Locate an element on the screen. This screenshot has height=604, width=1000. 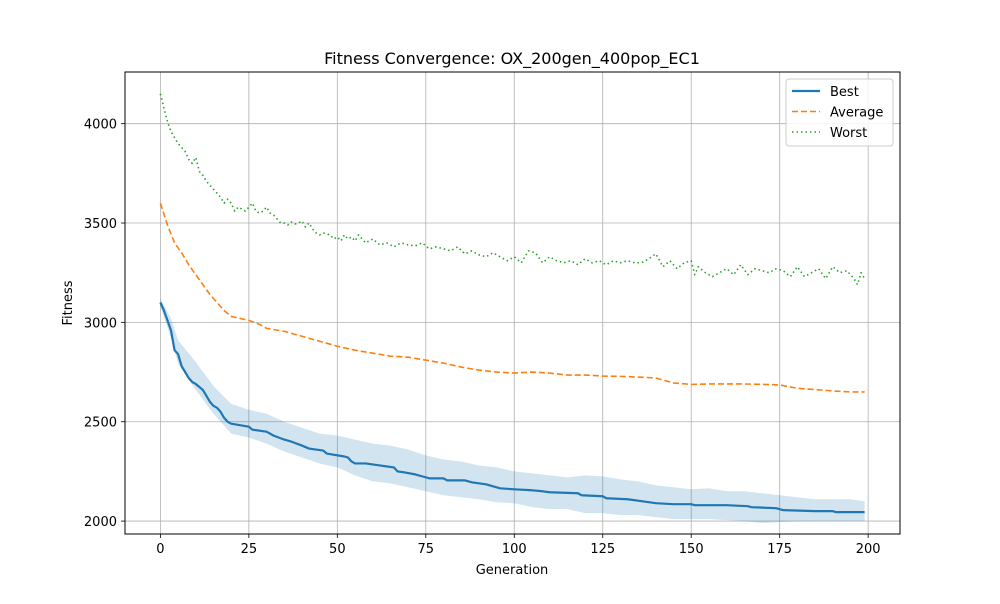
y-tick-label: 3500 is located at coordinates (100, 224).